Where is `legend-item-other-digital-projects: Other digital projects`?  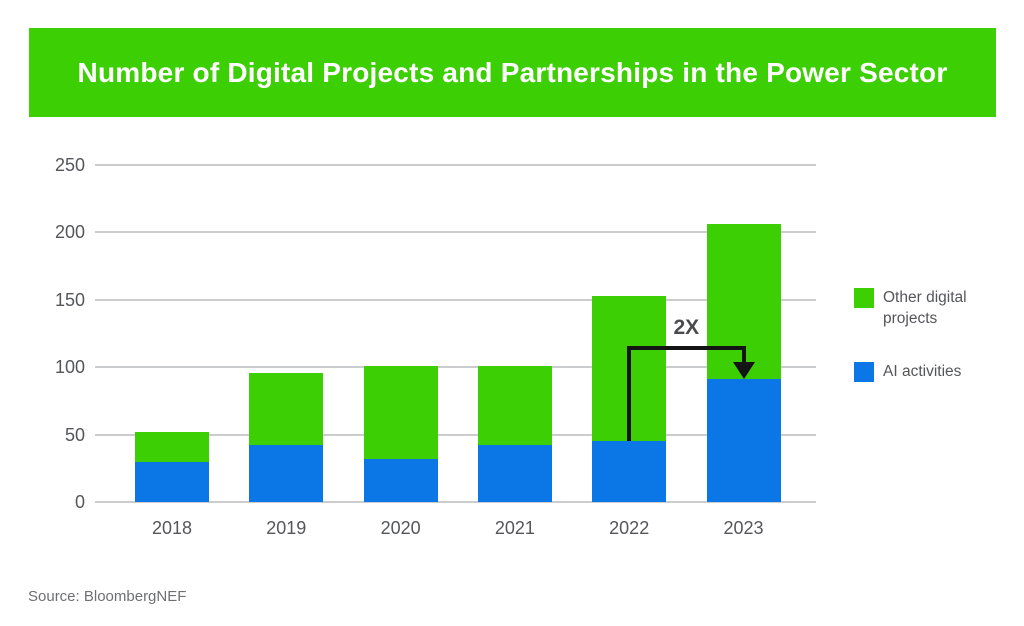 legend-item-other-digital-projects: Other digital projects is located at coordinates (923, 308).